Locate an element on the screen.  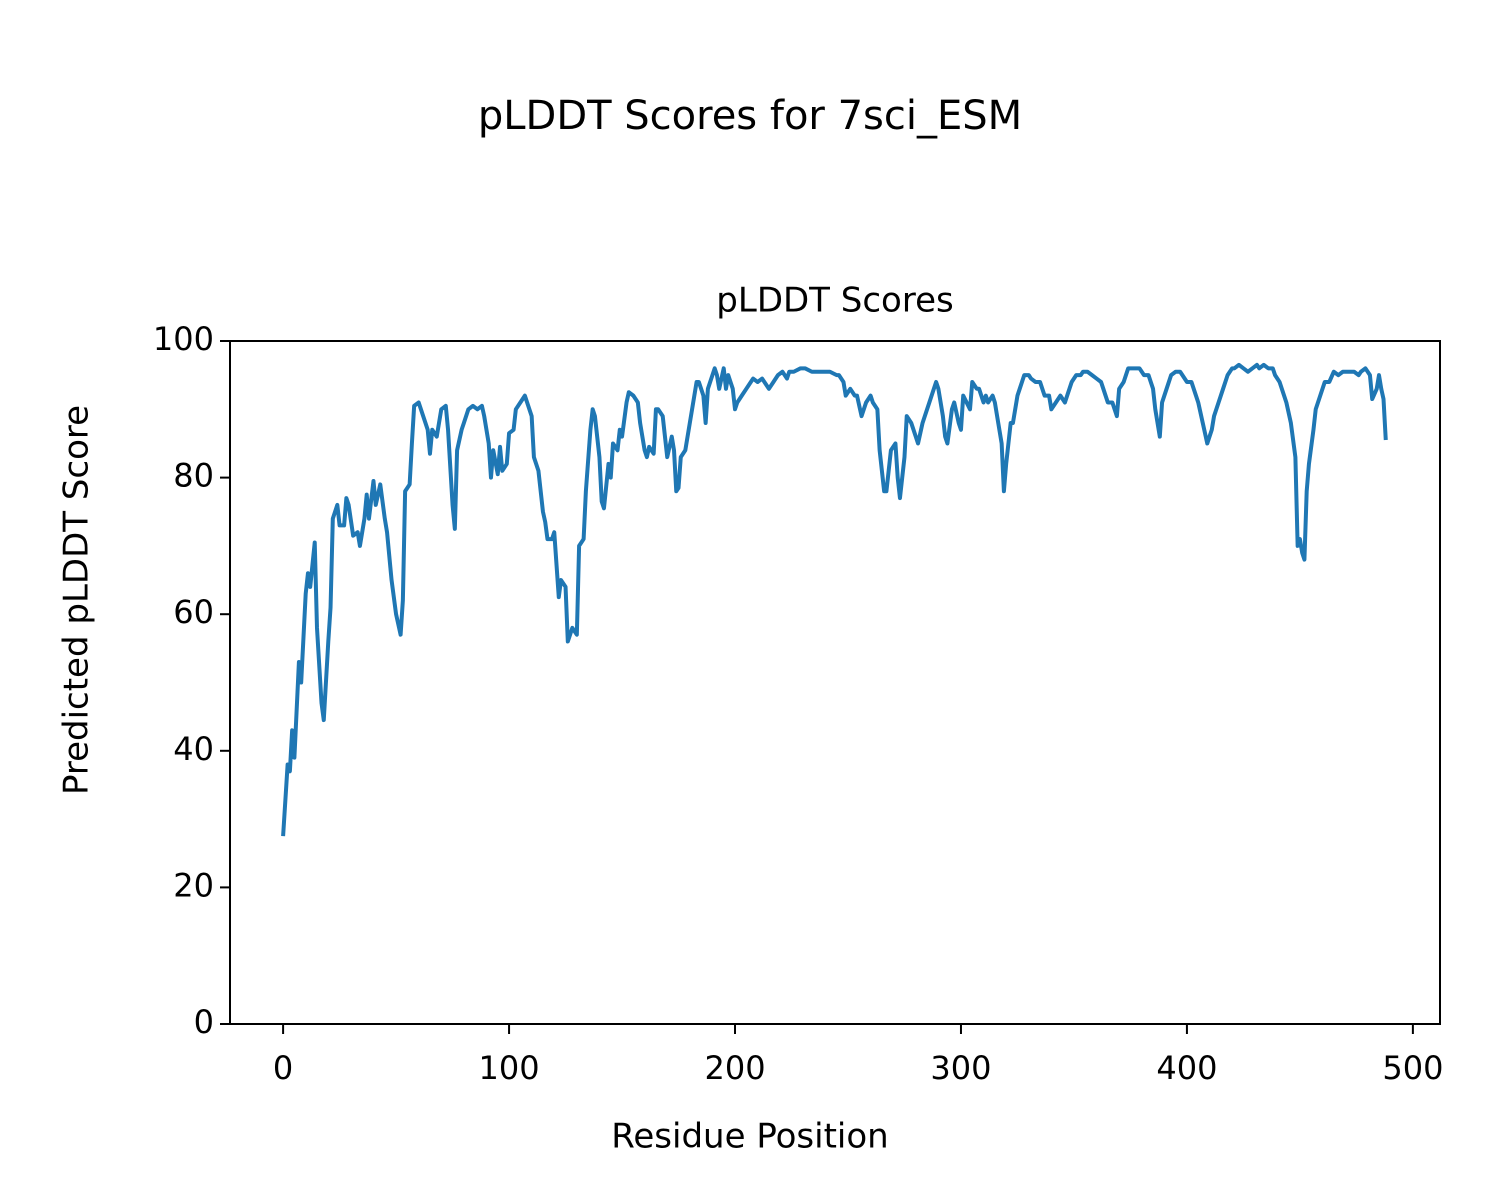
y-tick-label: 0 is located at coordinates (204, 1022).